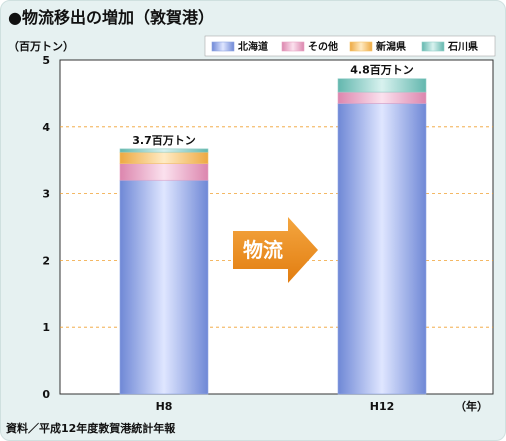 The height and width of the screenshot is (441, 506). Describe the element at coordinates (382, 70) in the screenshot. I see `bar-total-label: 4.8百万トン` at that location.